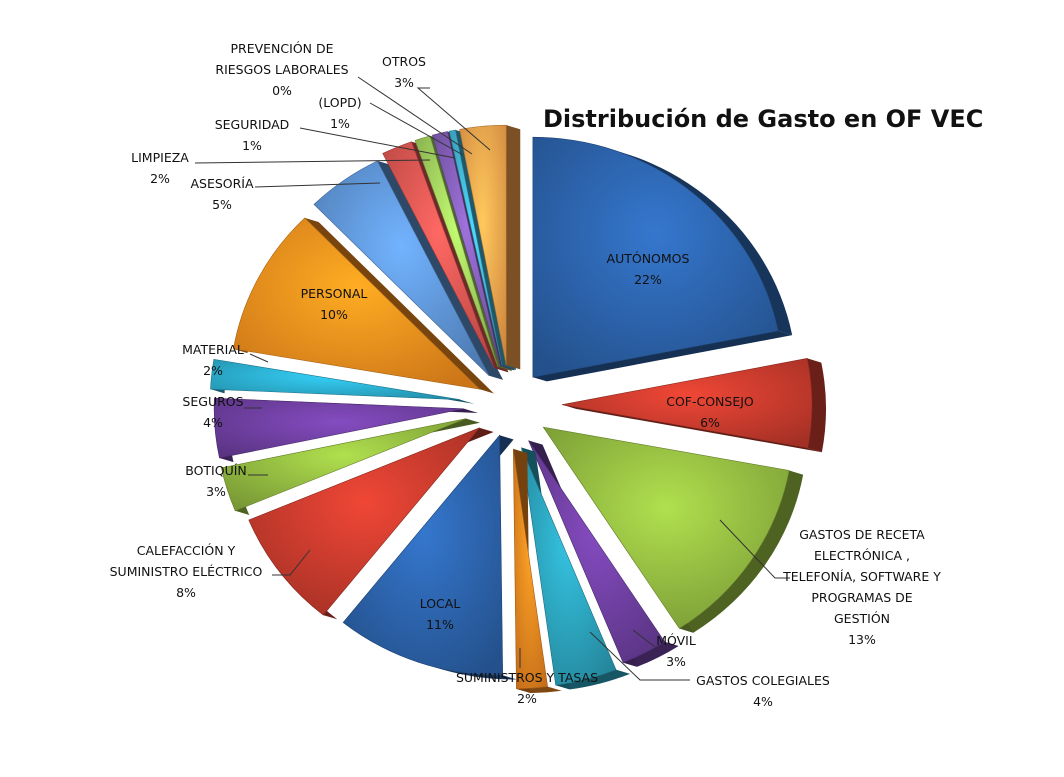 Image resolution: width=1064 pixels, height=777 pixels. I want to click on pie-slice-aut-nomos, so click(655, 257).